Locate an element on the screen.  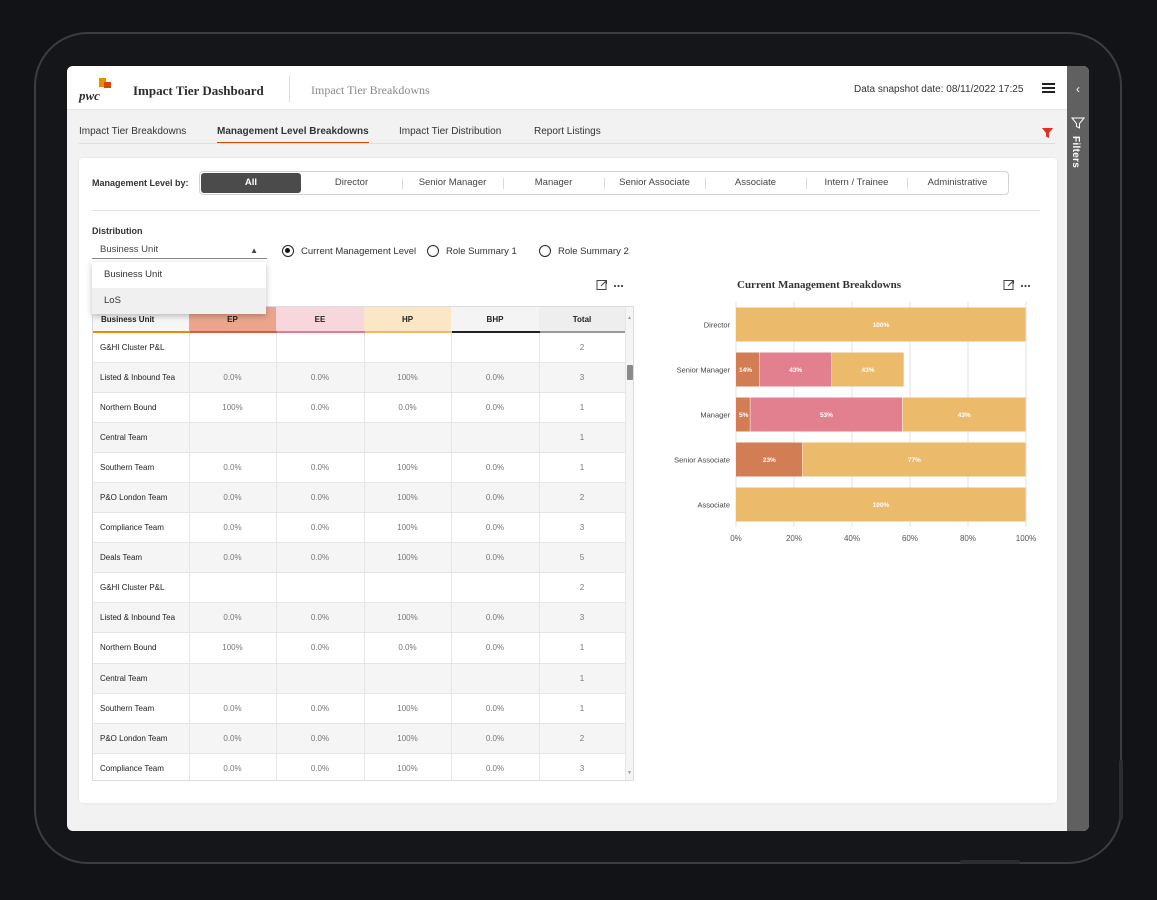
table-row: Deals Team 0.0% 0.0% 100% 0.0% 5 is located at coordinates (359, 558).